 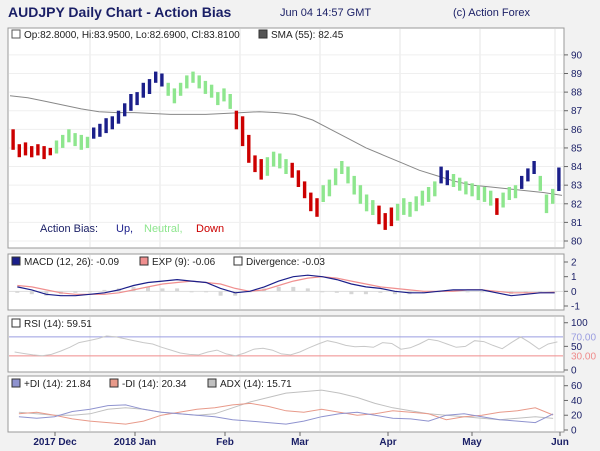 I want to click on x-tick-label: May, so click(x=472, y=442).